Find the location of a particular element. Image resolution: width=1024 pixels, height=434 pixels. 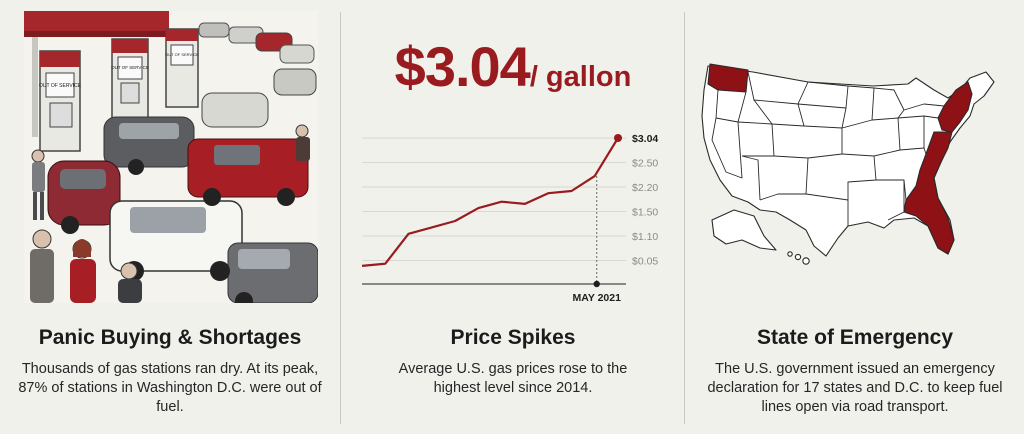

y-tick-label: $2.20 is located at coordinates (645, 188).